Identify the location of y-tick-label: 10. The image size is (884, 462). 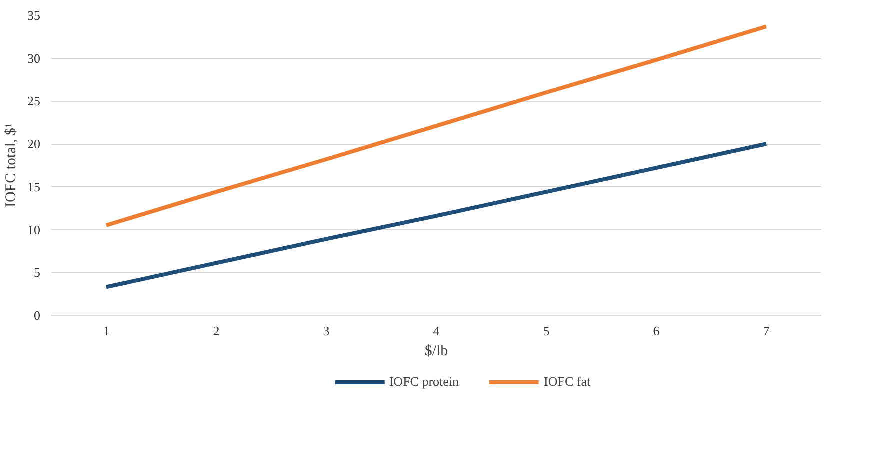
(34, 230).